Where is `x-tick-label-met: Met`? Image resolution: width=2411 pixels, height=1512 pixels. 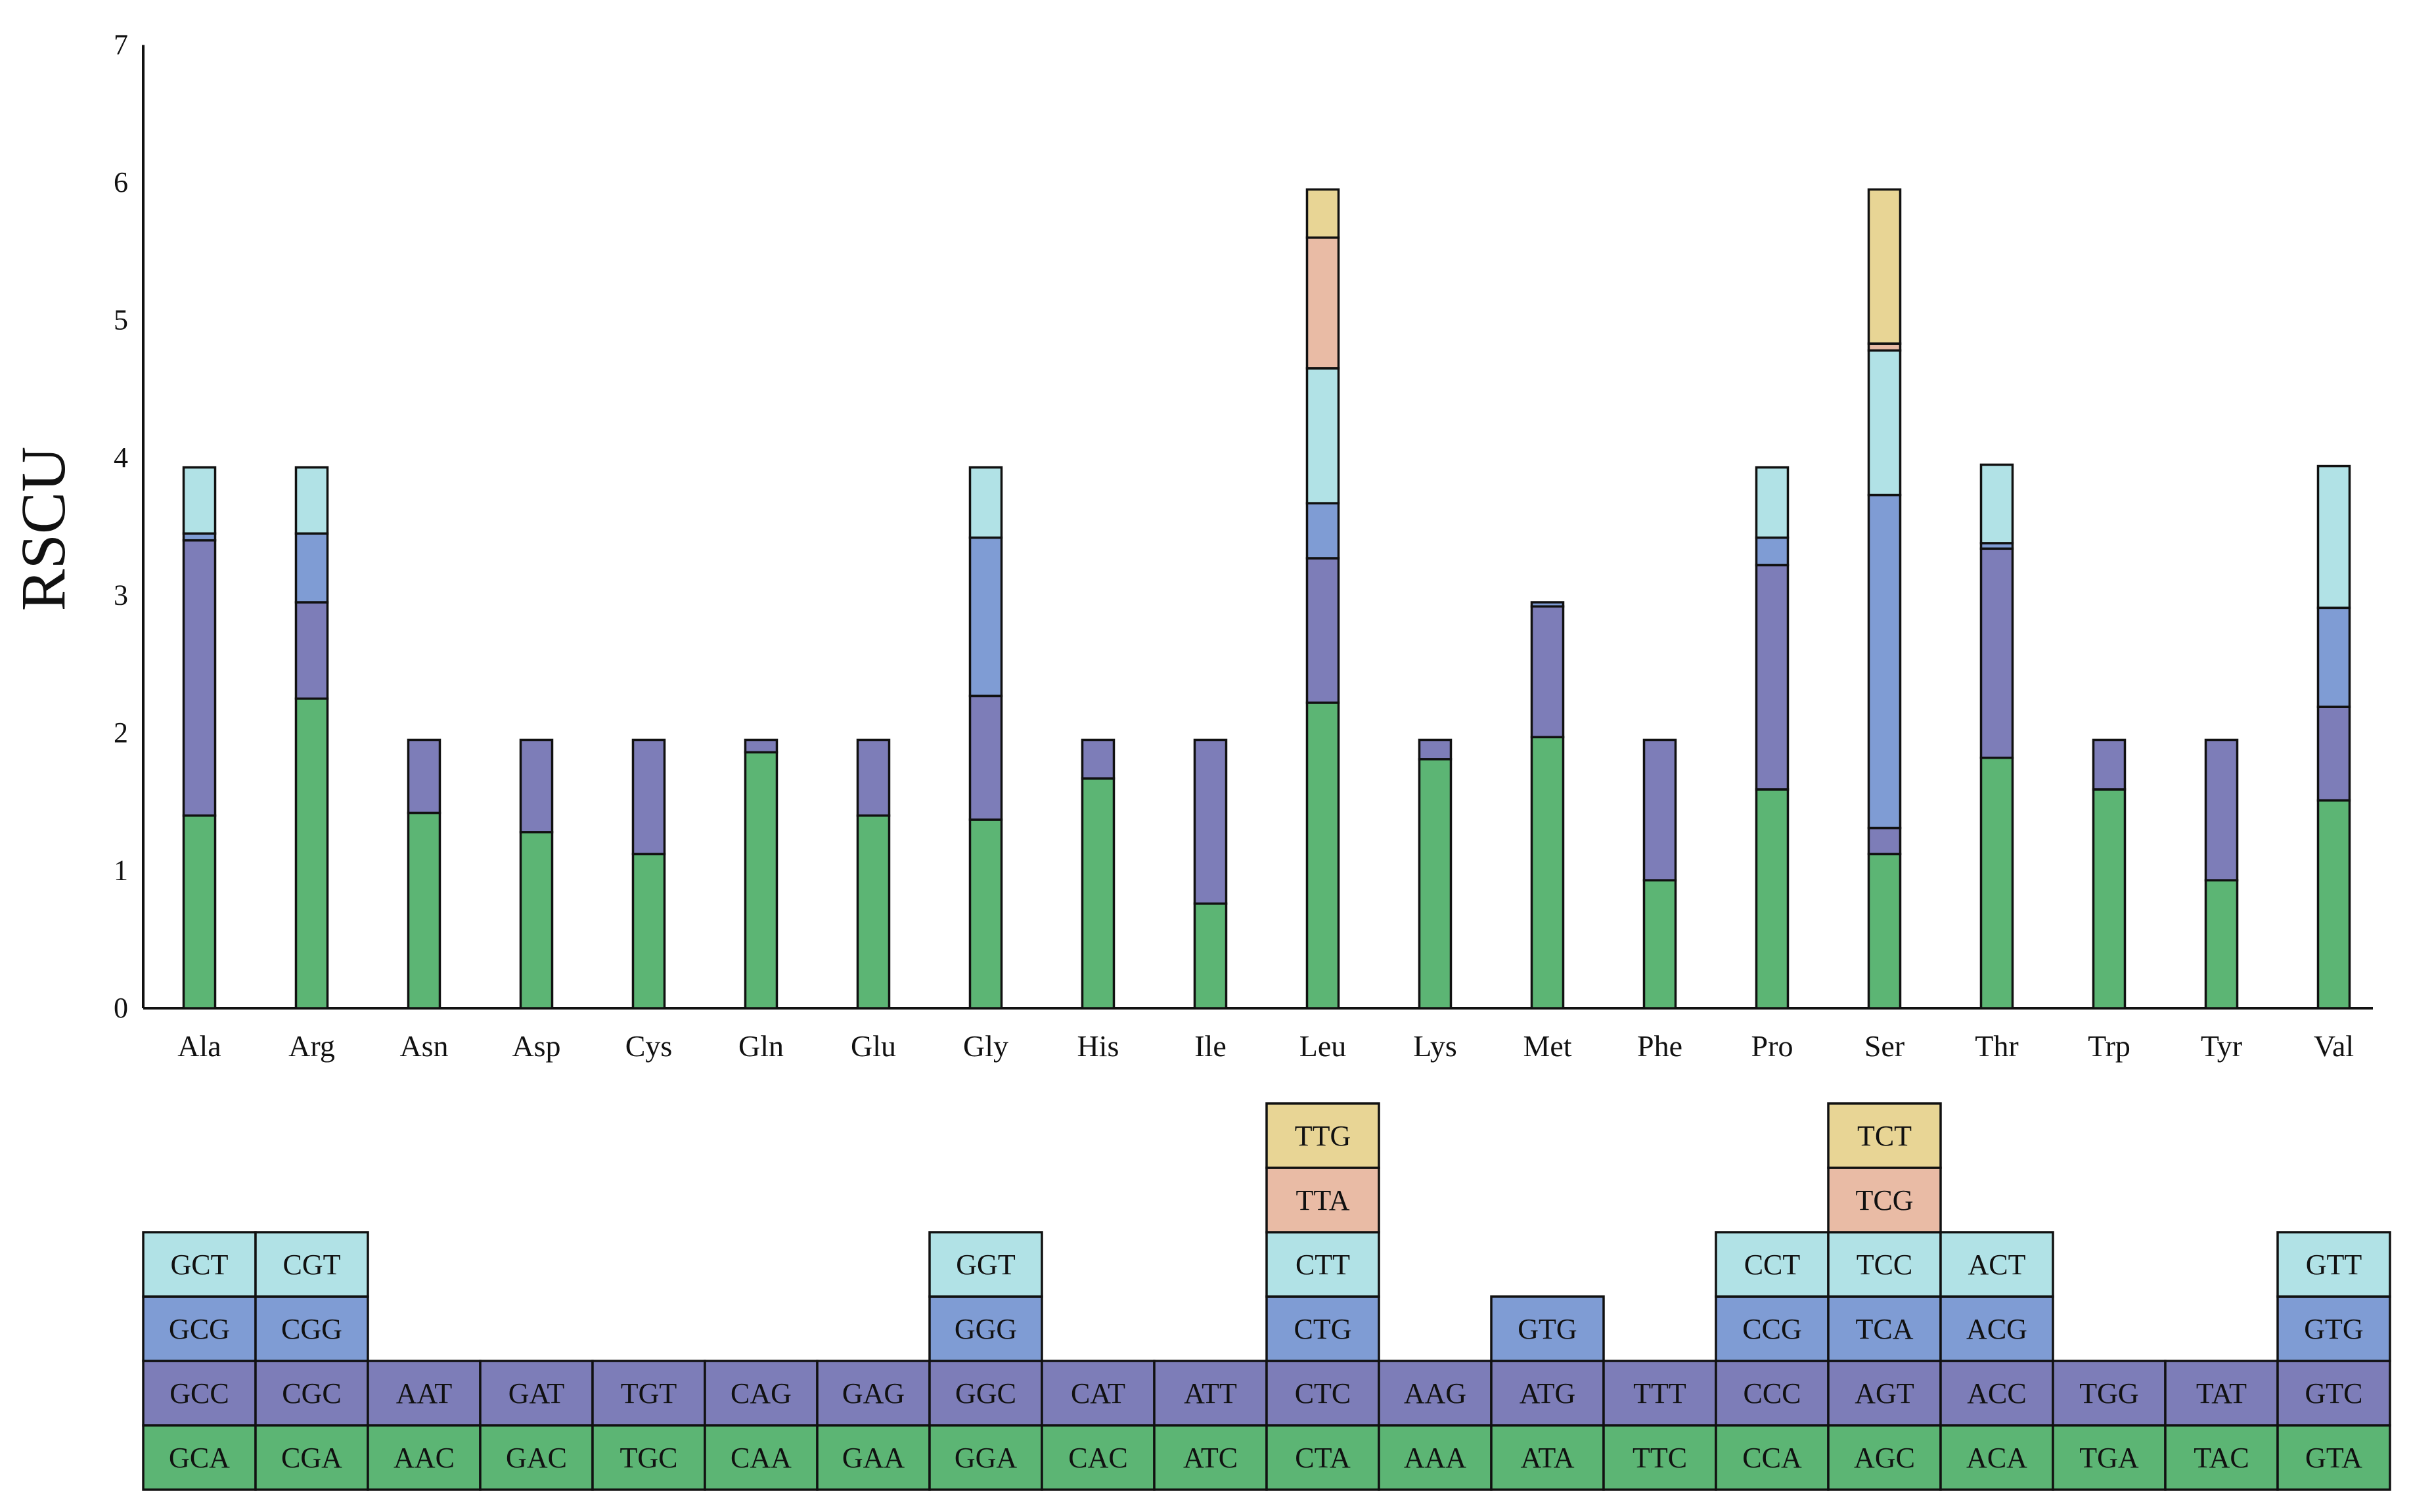 x-tick-label-met: Met is located at coordinates (1547, 1046).